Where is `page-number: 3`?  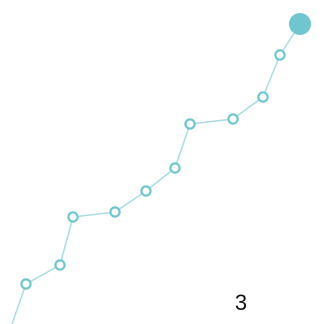
page-number: 3 is located at coordinates (241, 302).